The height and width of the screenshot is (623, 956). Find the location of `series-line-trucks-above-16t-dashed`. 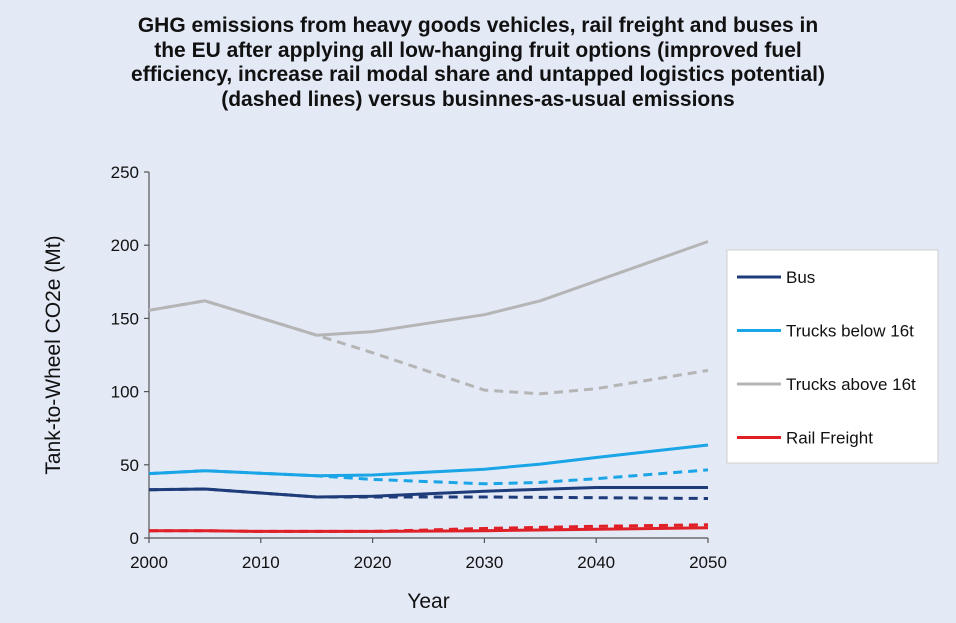

series-line-trucks-above-16t-dashed is located at coordinates (428, 347).